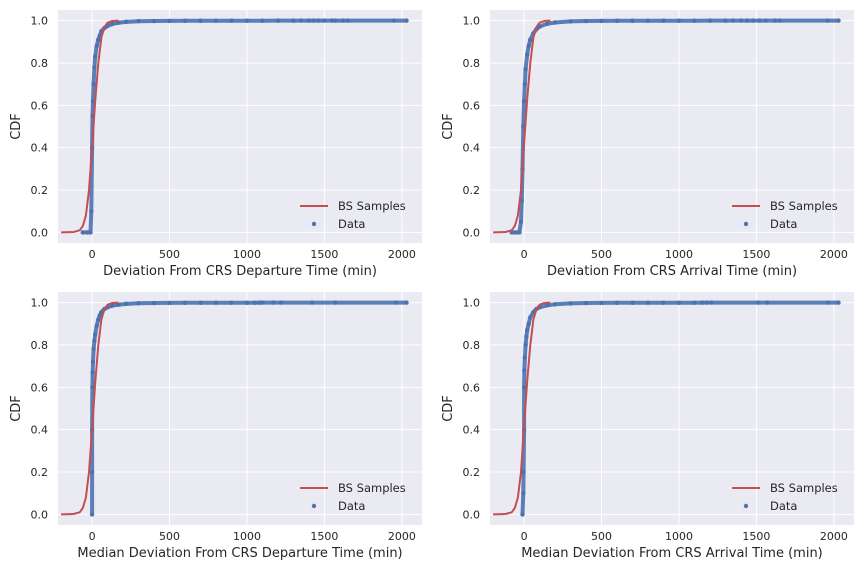  Describe the element at coordinates (240, 271) in the screenshot. I see `x-axis-label: Deviation From CRS Departure Time (min)` at that location.